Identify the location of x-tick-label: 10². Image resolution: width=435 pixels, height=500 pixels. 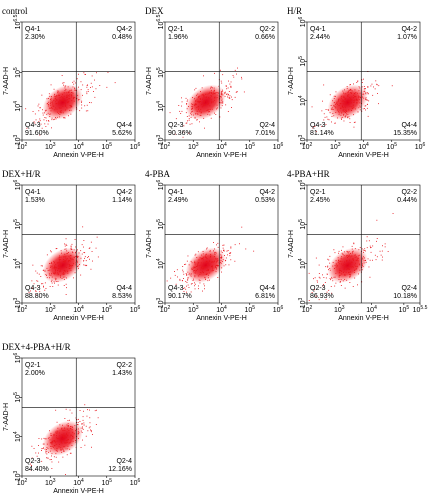
(307, 309).